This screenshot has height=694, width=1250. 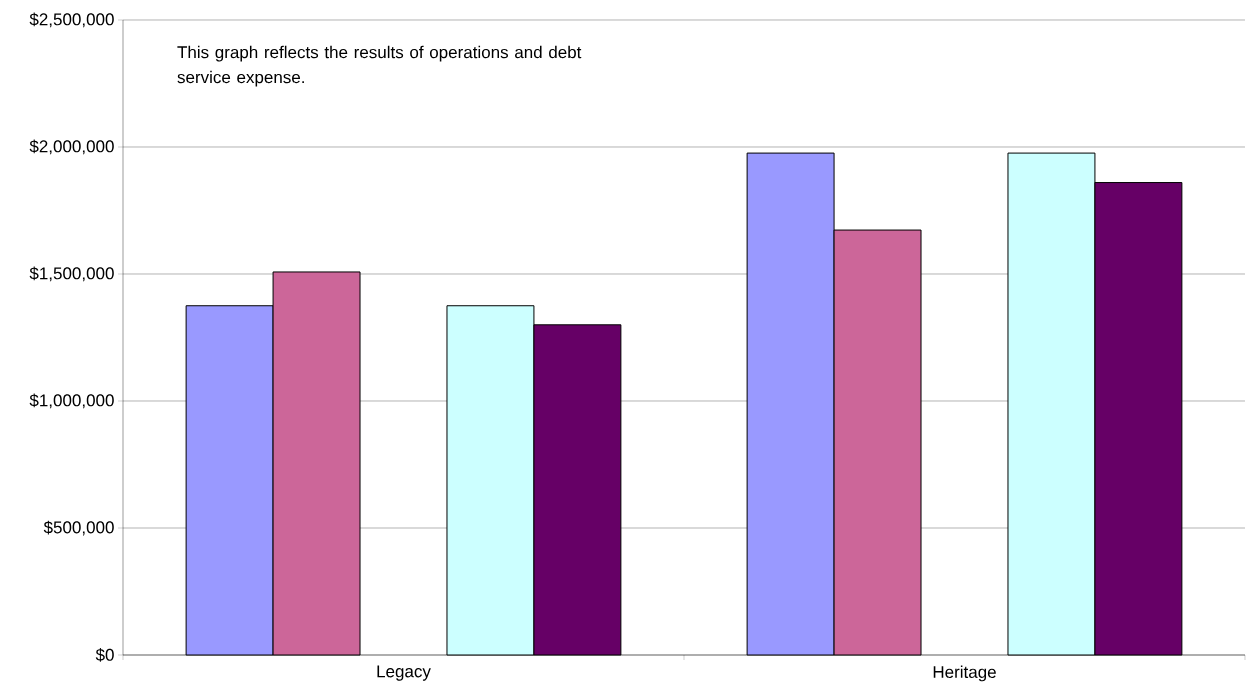 What do you see at coordinates (404, 673) in the screenshot?
I see `x-tick-label: Legacy` at bounding box center [404, 673].